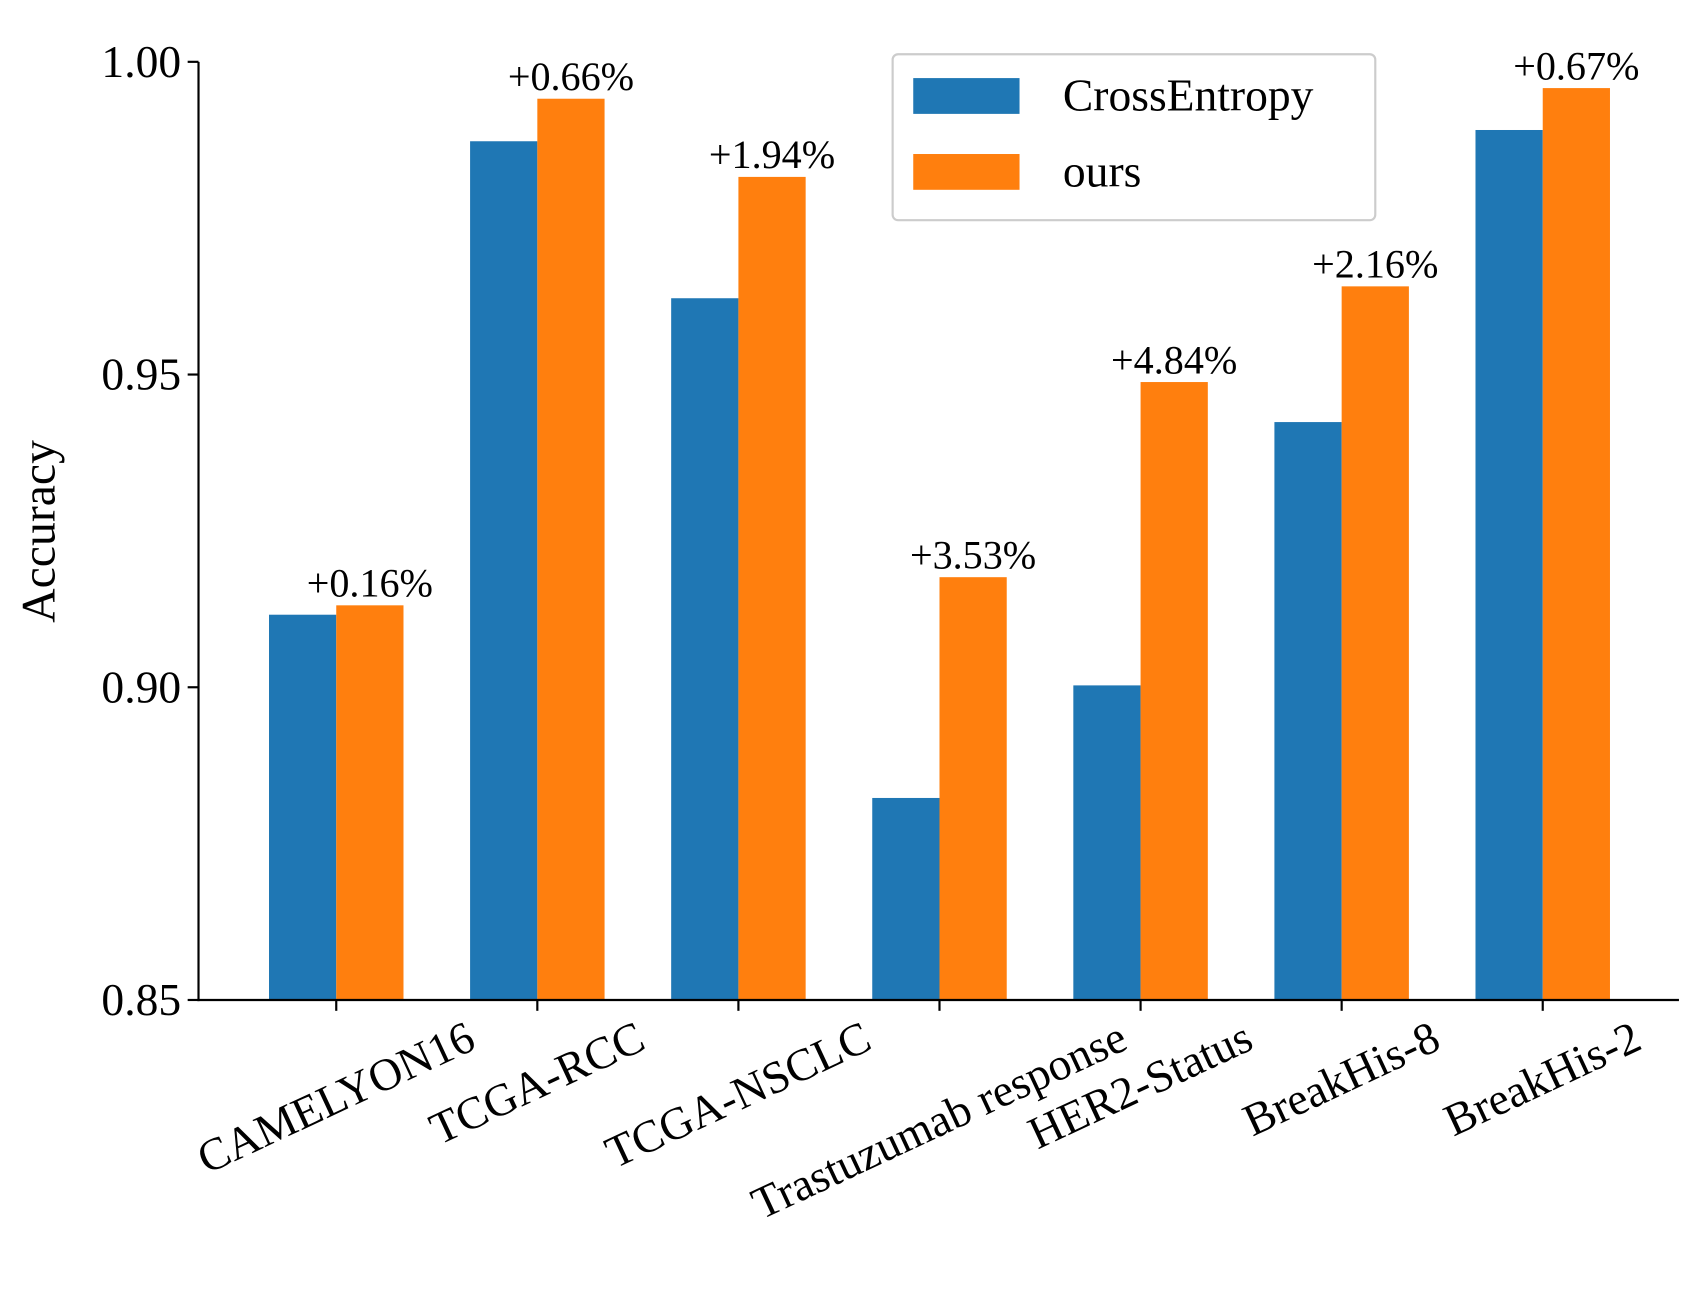 The width and height of the screenshot is (1692, 1308). What do you see at coordinates (1375, 264) in the screenshot?
I see `bar-annotation: +2.16%` at bounding box center [1375, 264].